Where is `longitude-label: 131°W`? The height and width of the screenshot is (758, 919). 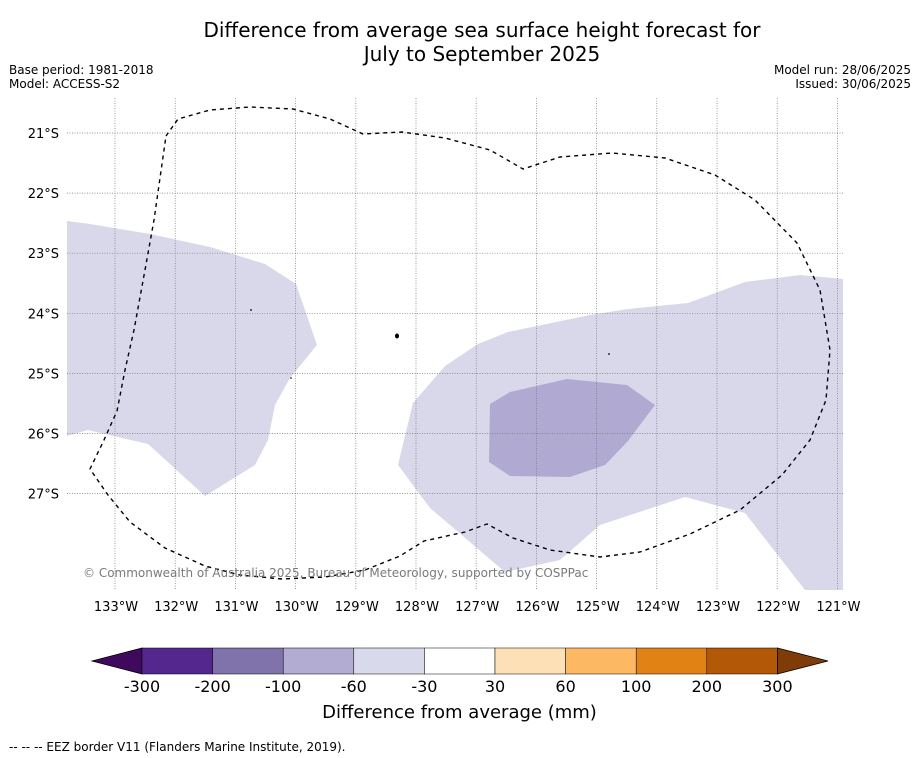 longitude-label: 131°W is located at coordinates (236, 607).